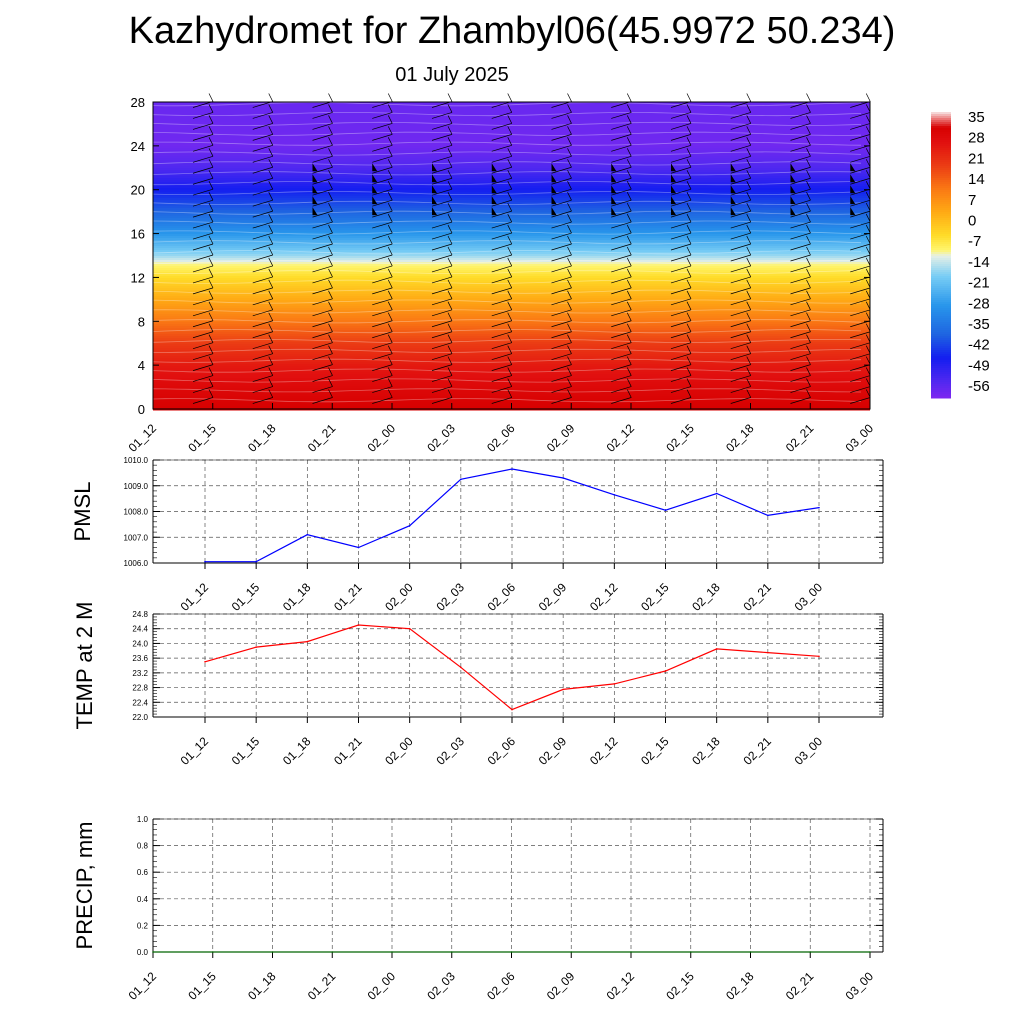 The image size is (1024, 1024). Describe the element at coordinates (212, 952) in the screenshot. I see `precip-data-point` at that location.